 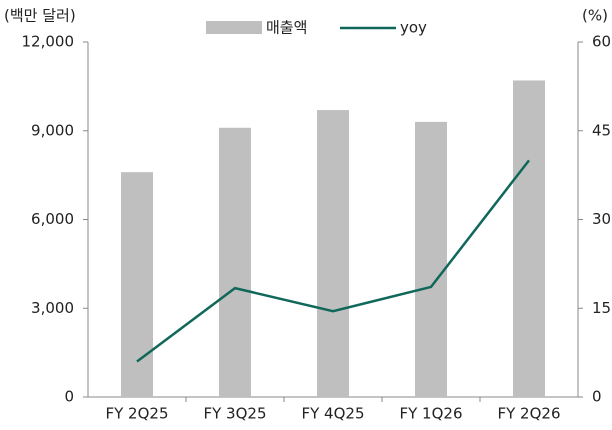 I want to click on x-tick-label: FY 2Q26, so click(x=529, y=414).